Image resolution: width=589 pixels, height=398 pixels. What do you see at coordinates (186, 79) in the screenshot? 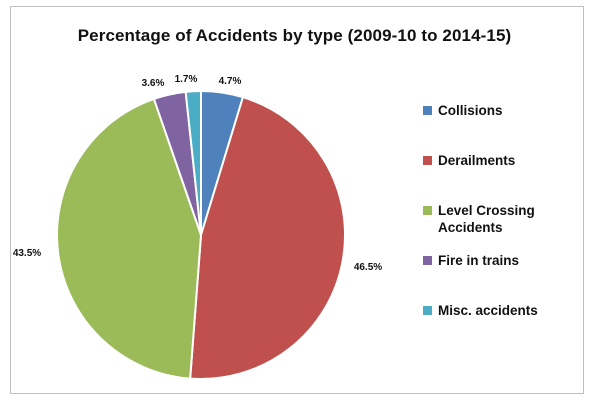
I see `data-label-misc-accidents: 1.7%` at bounding box center [186, 79].